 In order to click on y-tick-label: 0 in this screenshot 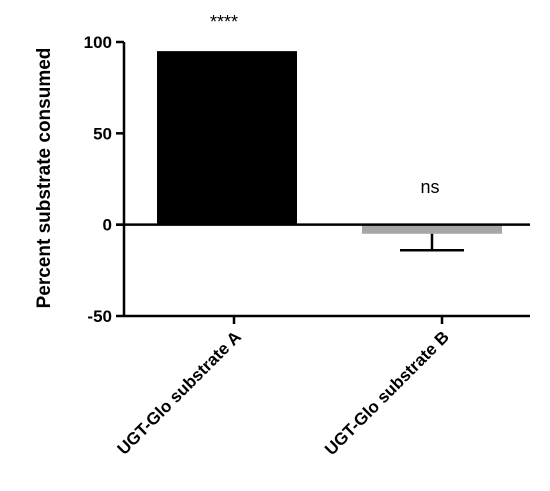, I will do `click(107, 225)`.